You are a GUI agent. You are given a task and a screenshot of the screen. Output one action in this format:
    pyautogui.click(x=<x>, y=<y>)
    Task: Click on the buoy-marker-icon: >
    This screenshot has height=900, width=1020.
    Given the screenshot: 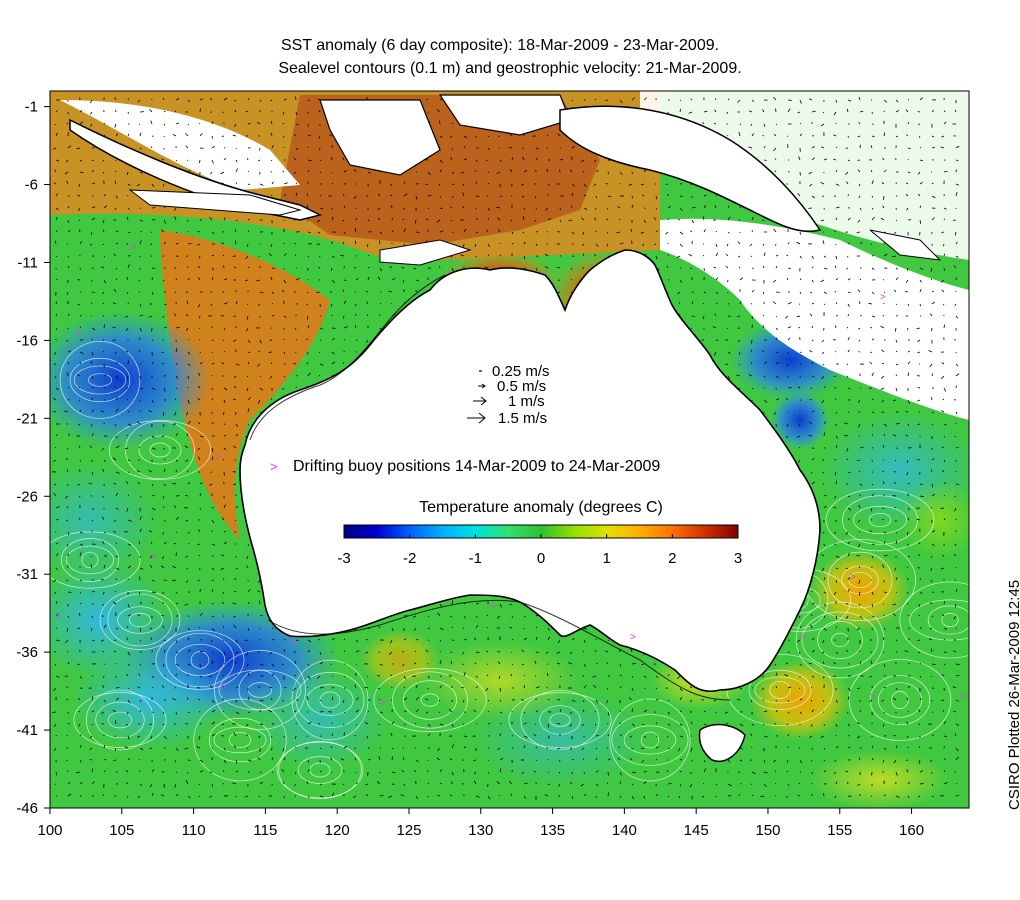 What is the action you would take?
    pyautogui.click(x=803, y=637)
    